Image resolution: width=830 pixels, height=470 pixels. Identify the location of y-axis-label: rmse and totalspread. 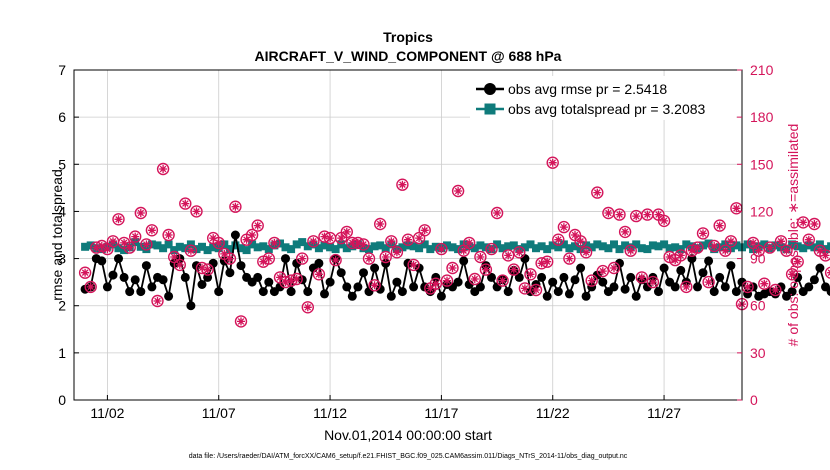
(57, 235).